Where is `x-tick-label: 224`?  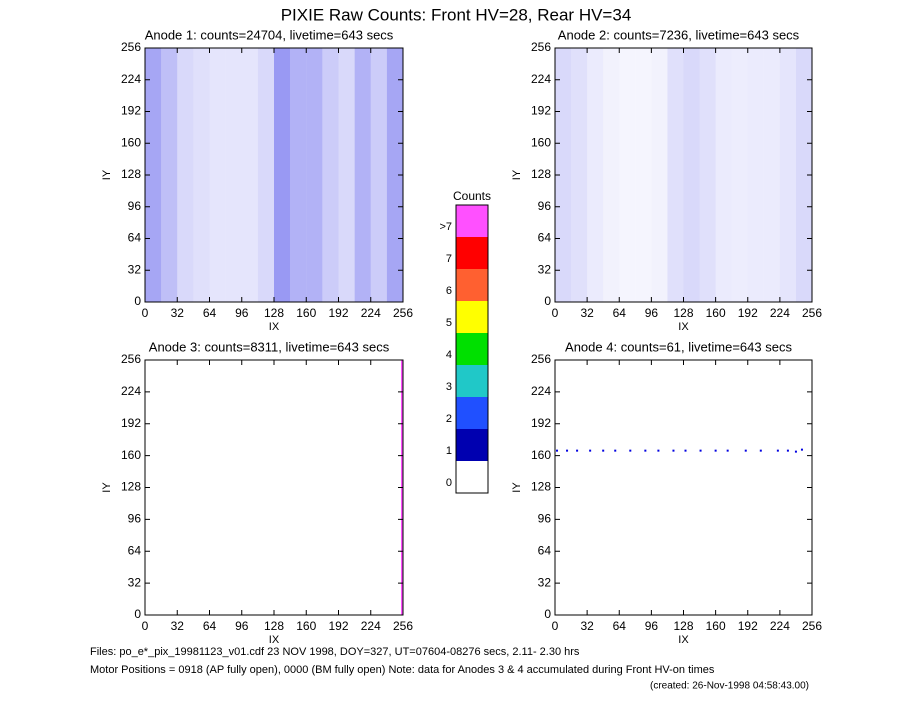 x-tick-label: 224 is located at coordinates (371, 313).